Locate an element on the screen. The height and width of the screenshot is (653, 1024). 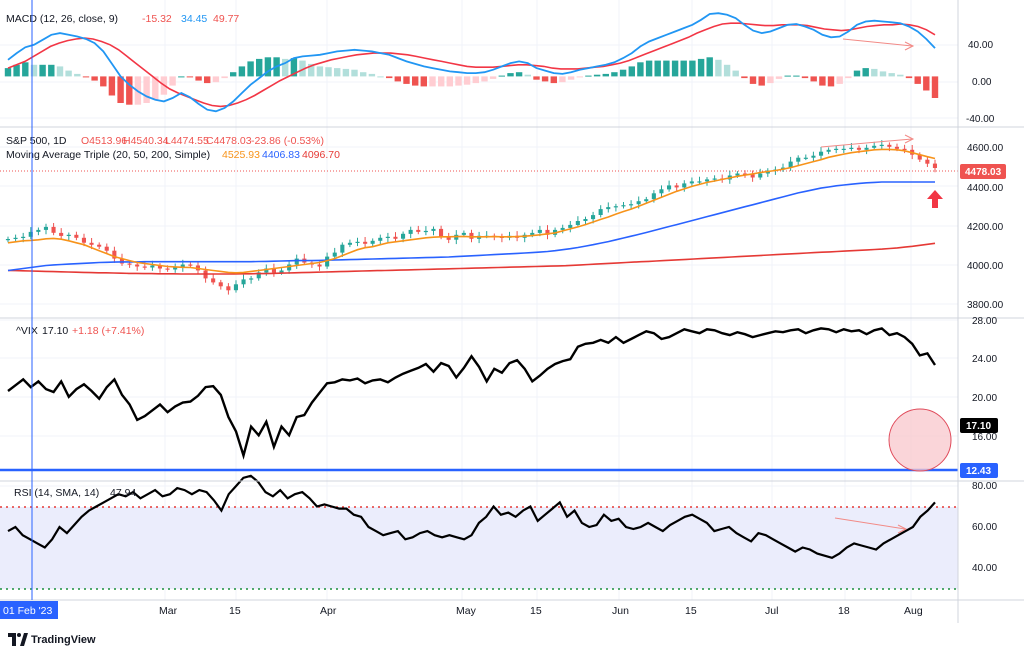
macd-axis: 40.00 0.00 -40.00 is located at coordinates (980, 82).